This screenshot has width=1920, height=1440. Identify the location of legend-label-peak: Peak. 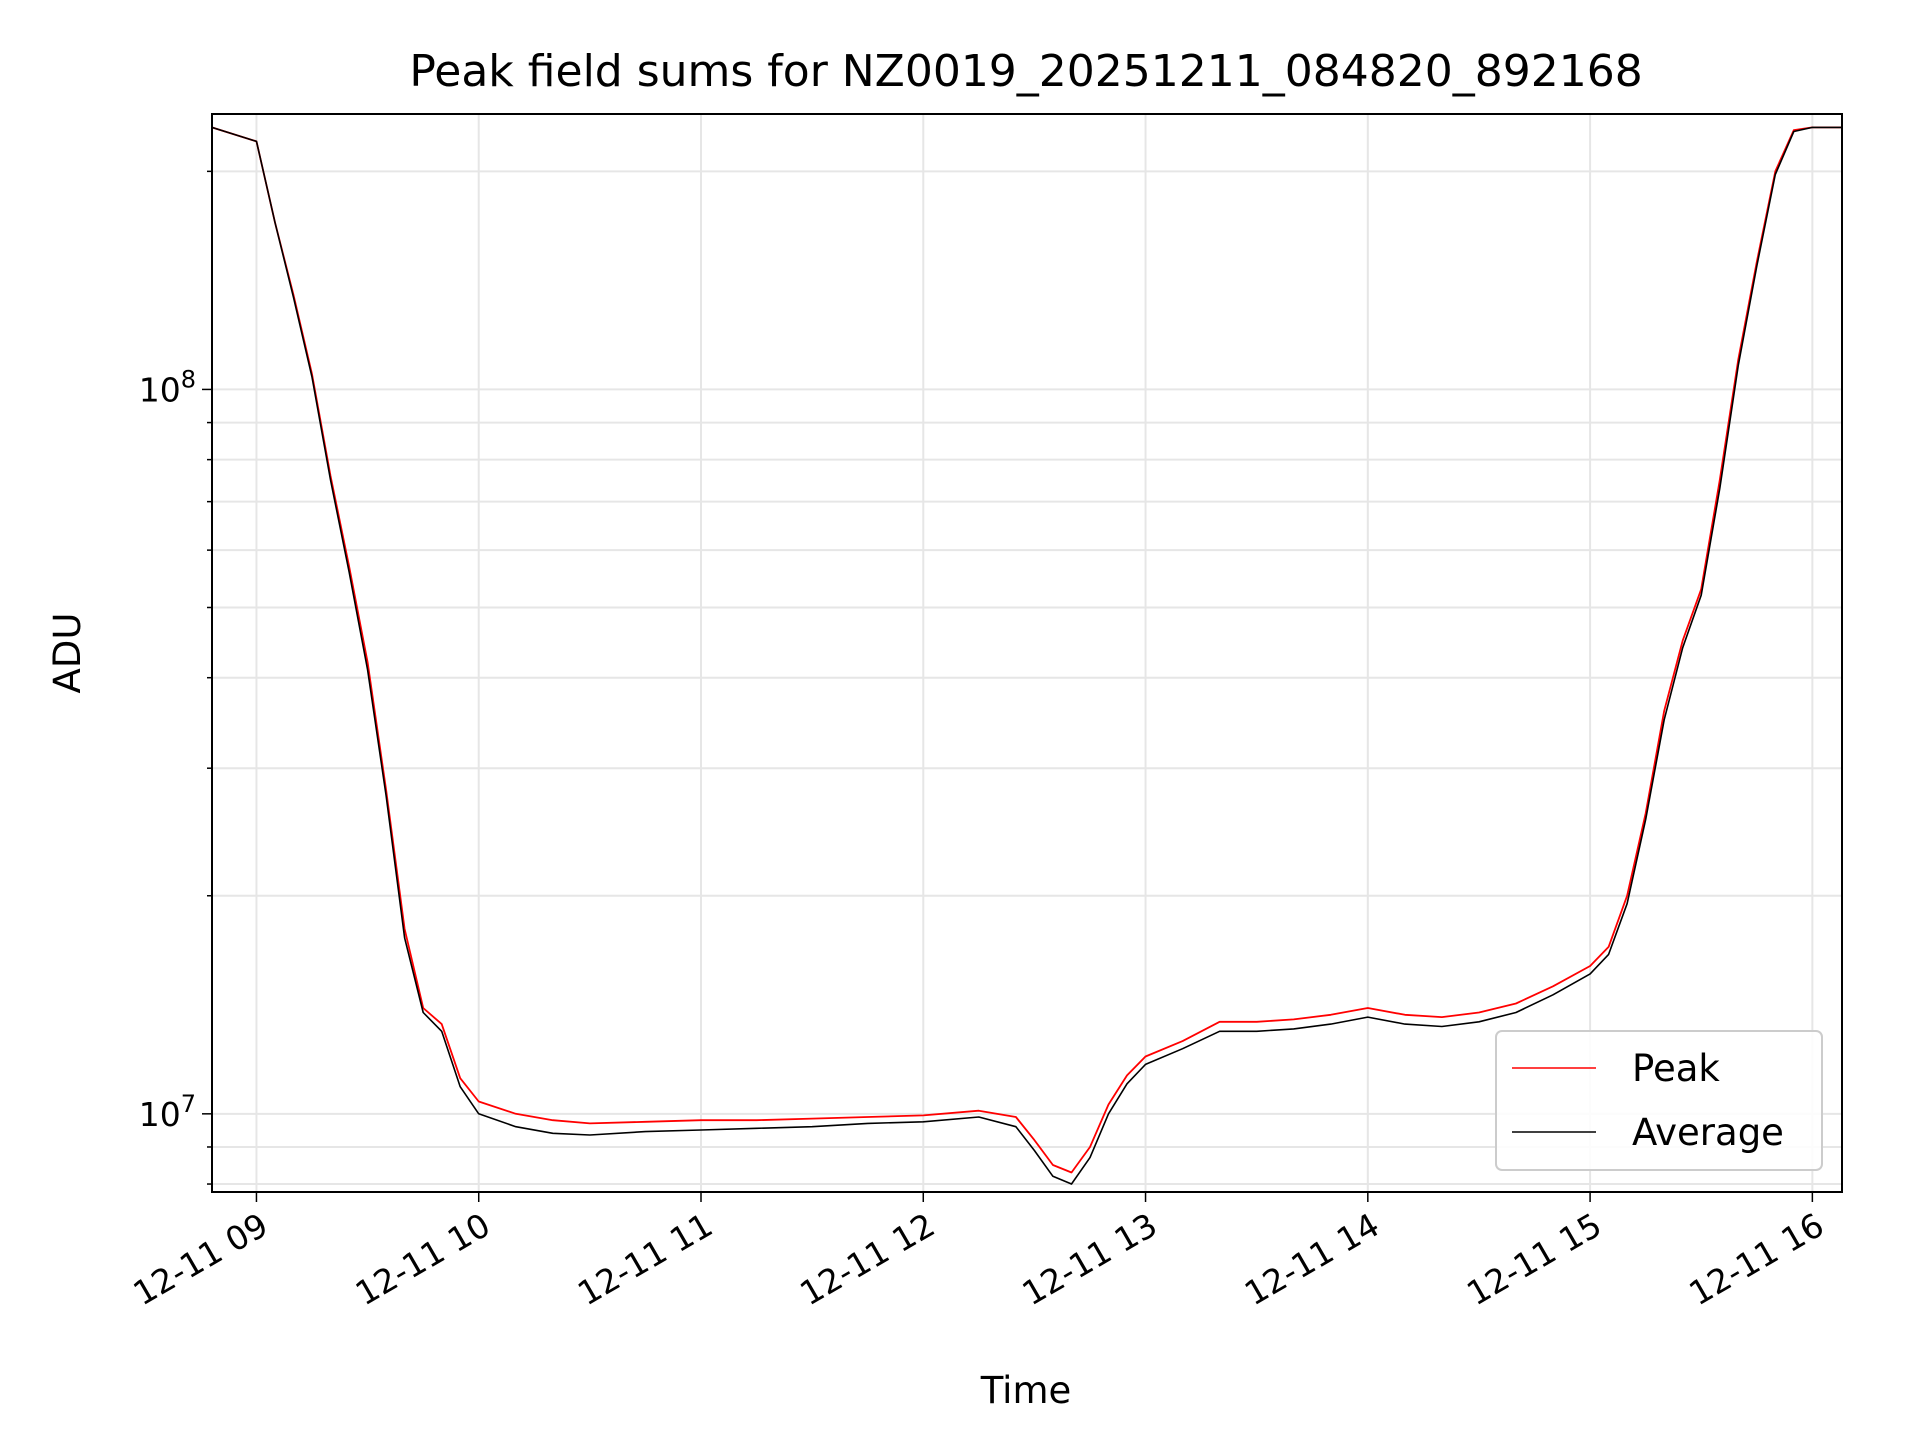
(1676, 1068).